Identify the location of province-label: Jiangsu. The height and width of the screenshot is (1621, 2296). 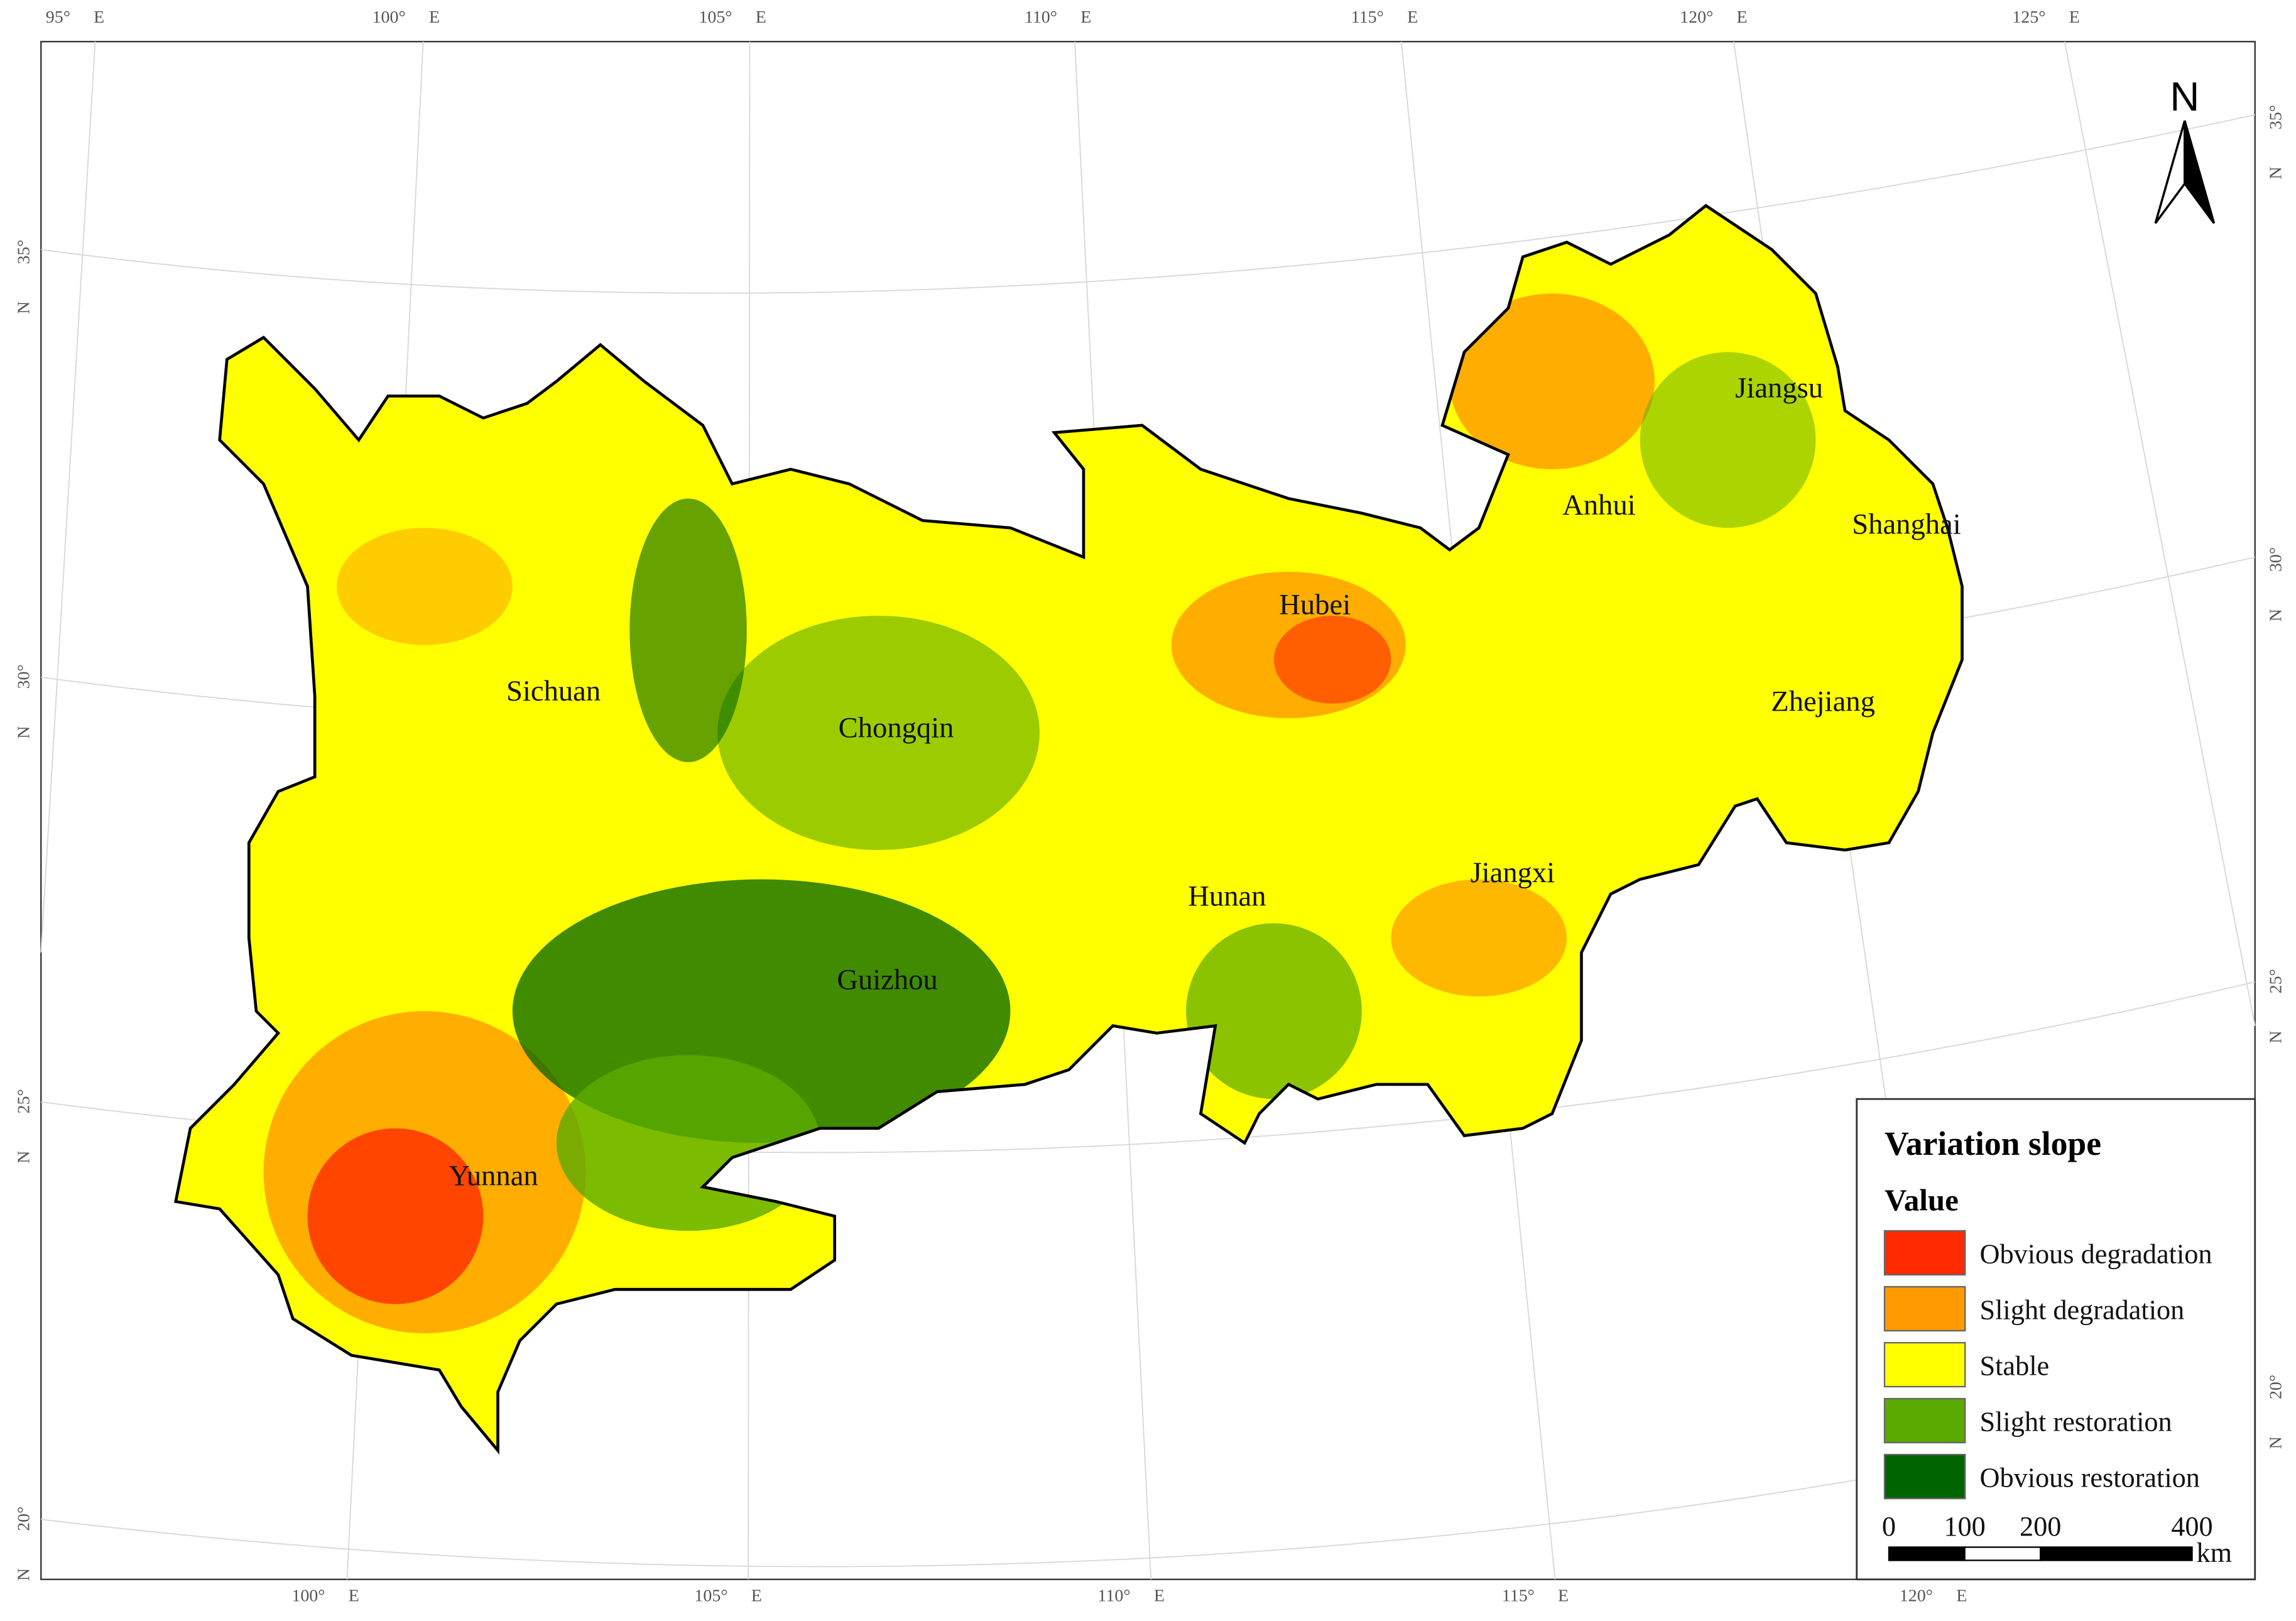
(1779, 388).